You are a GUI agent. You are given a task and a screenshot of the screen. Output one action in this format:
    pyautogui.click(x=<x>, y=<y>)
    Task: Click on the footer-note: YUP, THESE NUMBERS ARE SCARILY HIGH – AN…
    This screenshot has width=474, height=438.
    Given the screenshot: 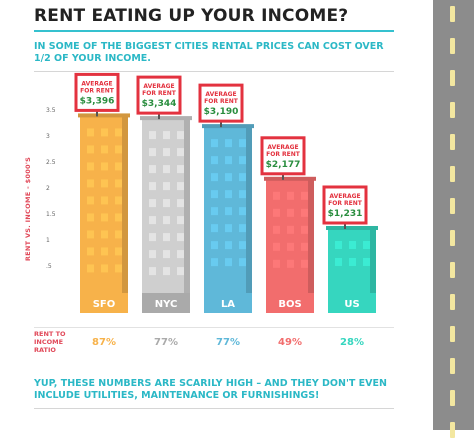 What is the action you would take?
    pyautogui.click(x=210, y=389)
    